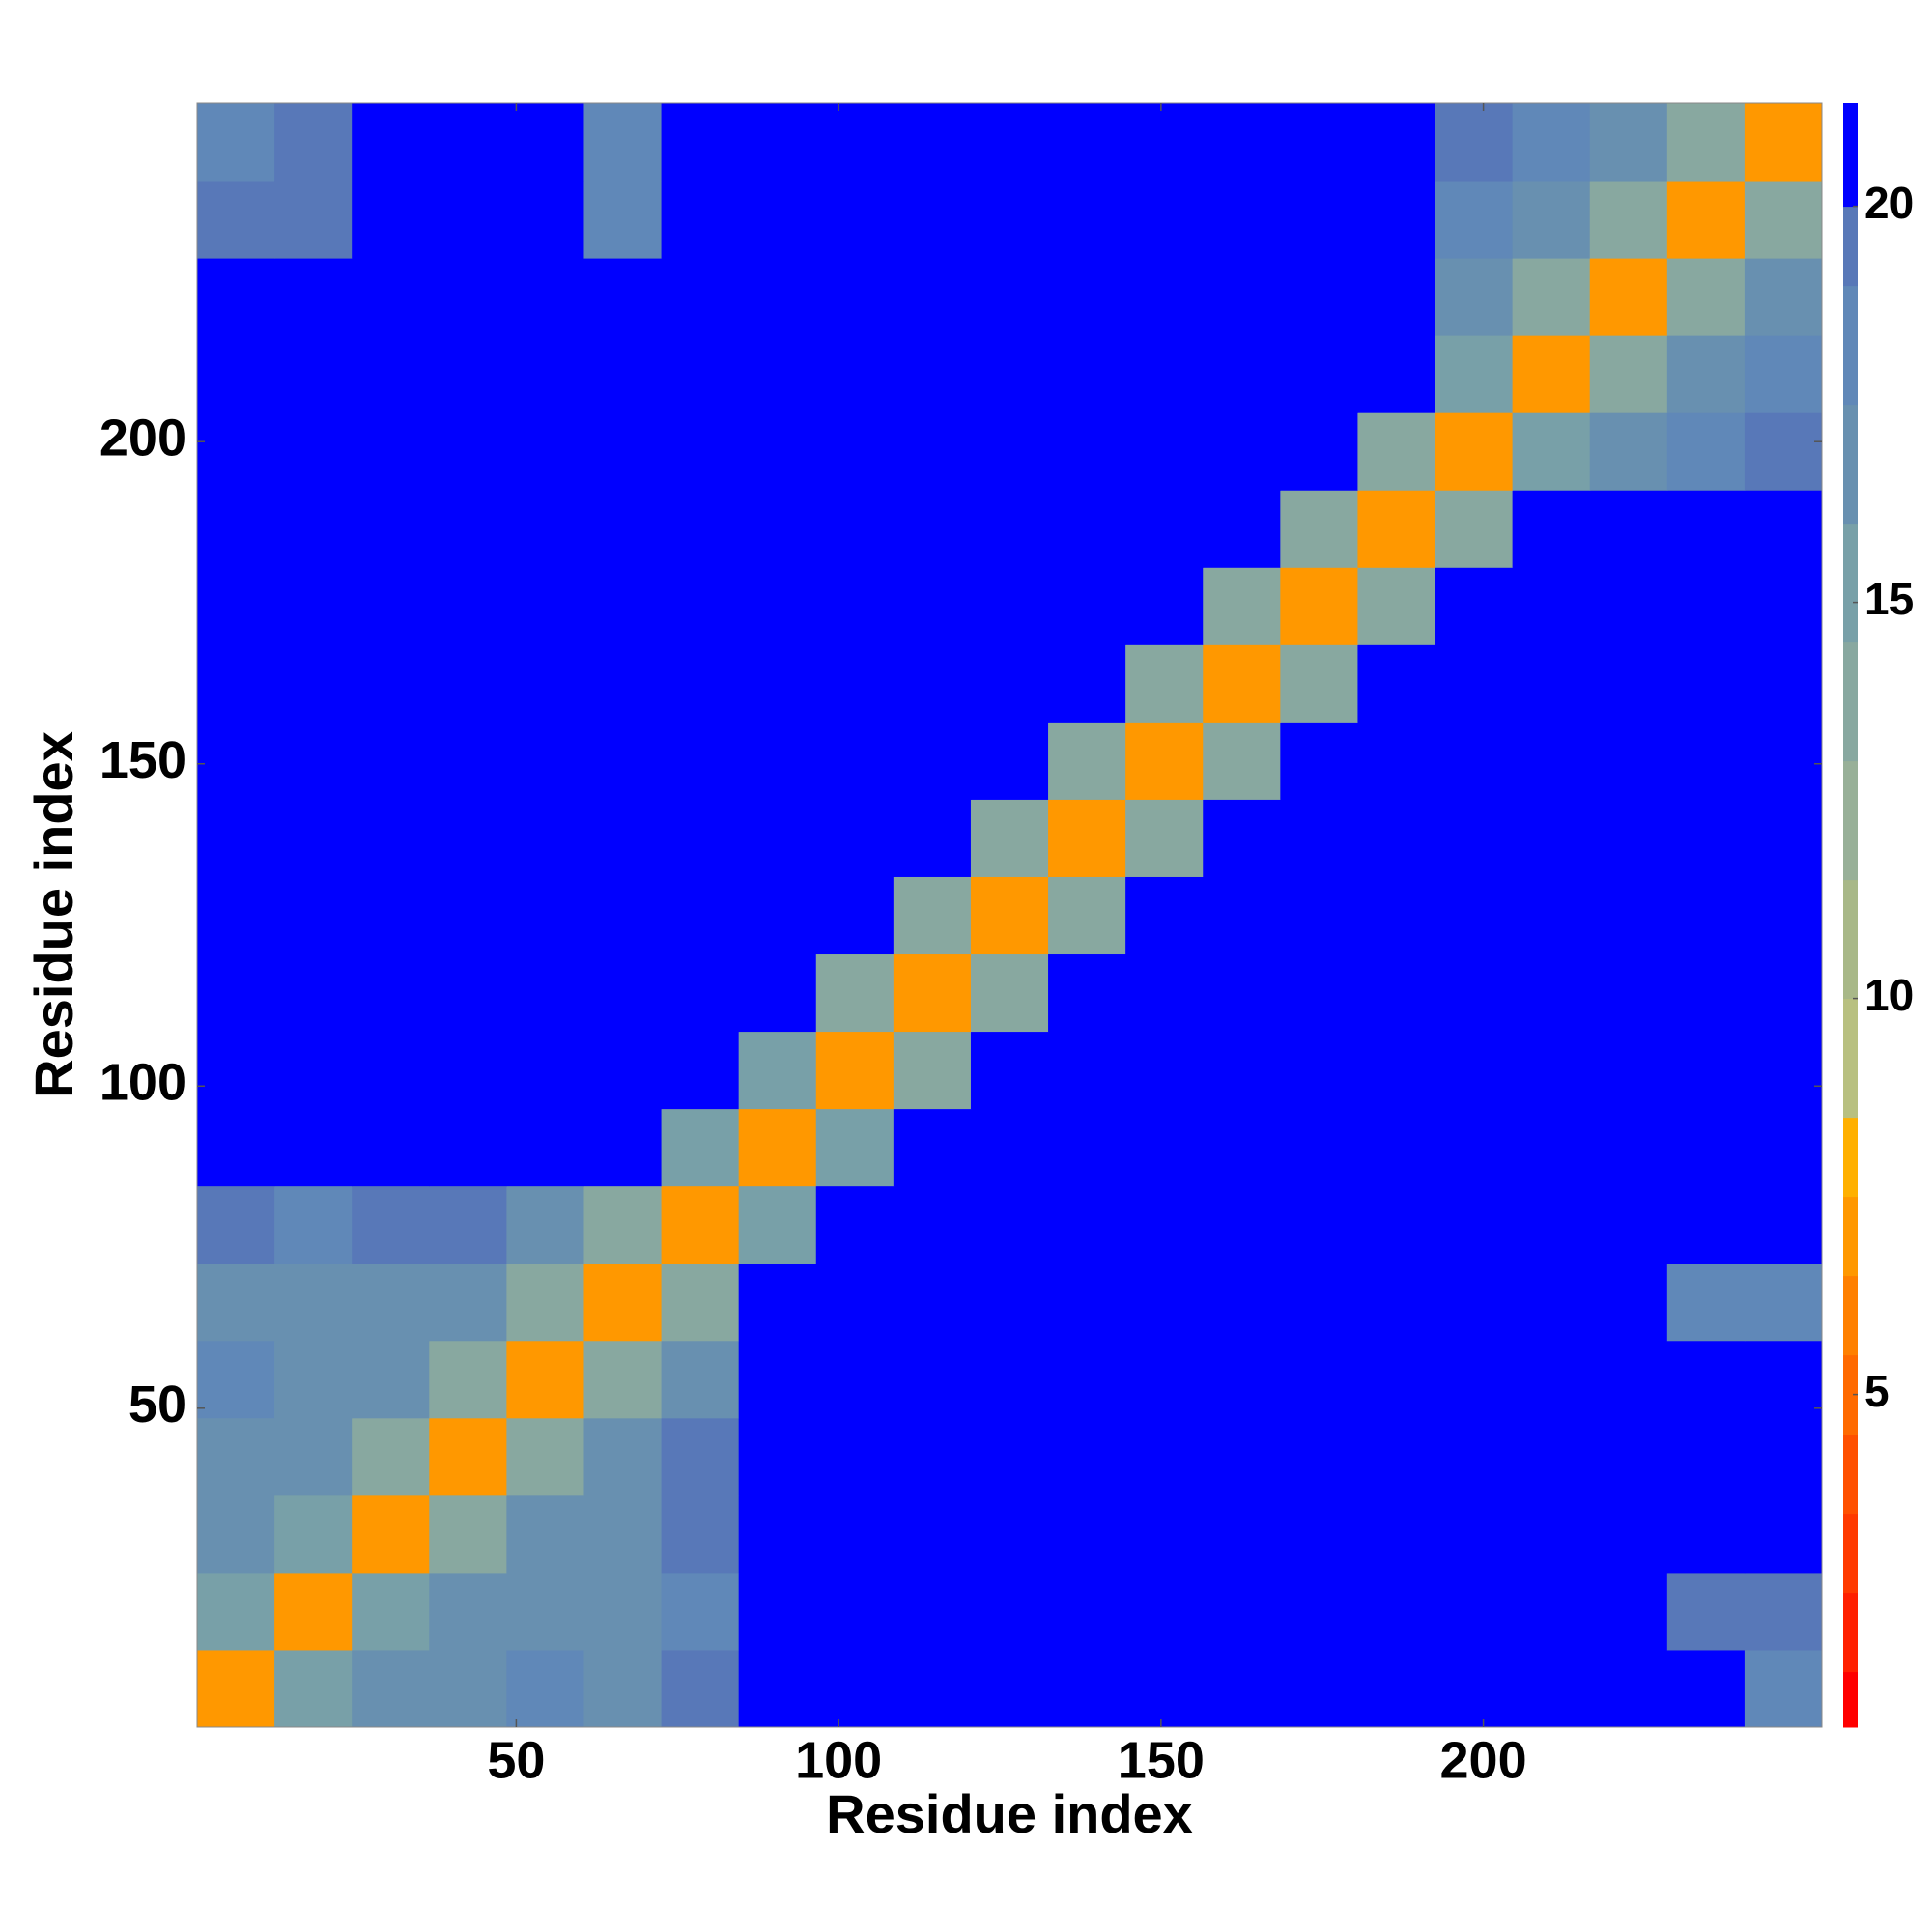 The height and width of the screenshot is (1932, 1932). I want to click on colorbar-tick-label: 10, so click(1889, 995).